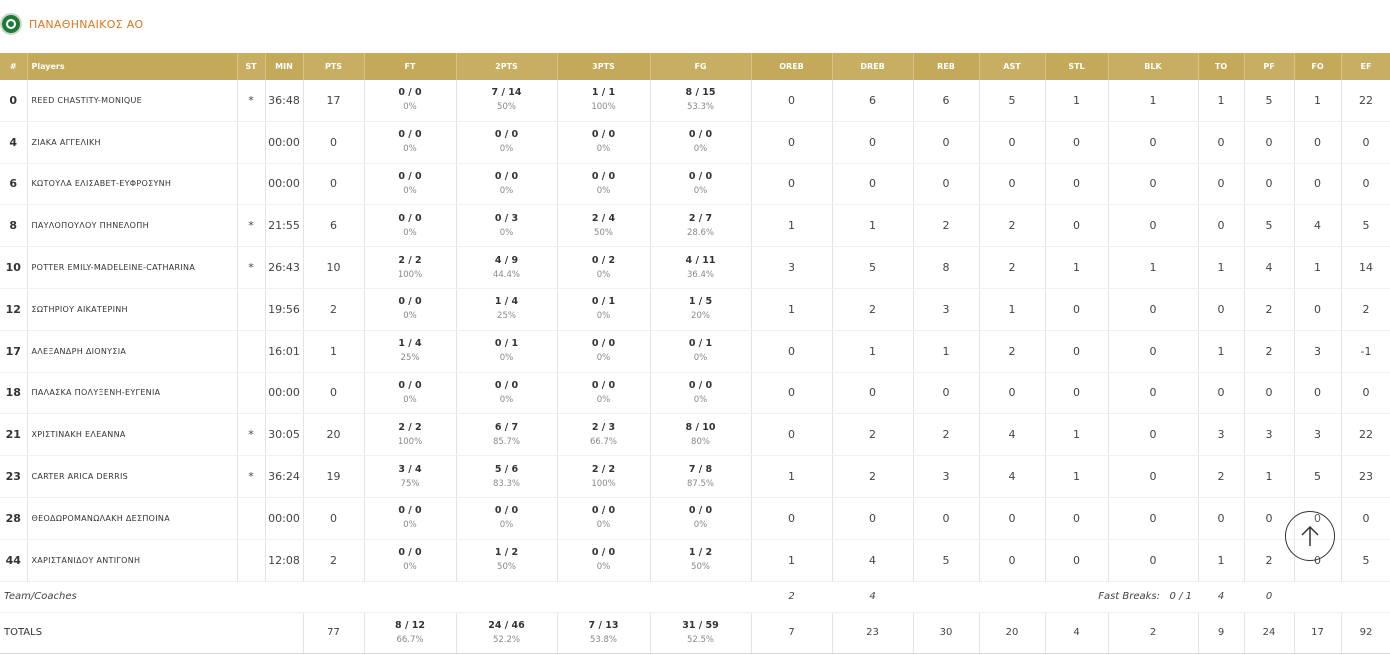 Image resolution: width=1390 pixels, height=655 pixels. I want to click on player-number: 8, so click(14, 226).